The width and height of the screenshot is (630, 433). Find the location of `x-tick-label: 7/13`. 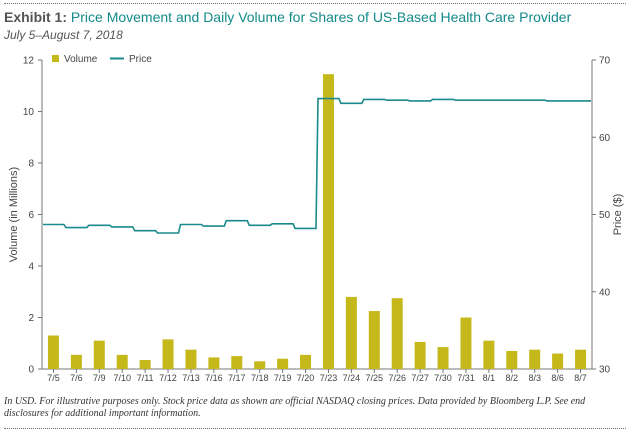

x-tick-label: 7/13 is located at coordinates (191, 378).